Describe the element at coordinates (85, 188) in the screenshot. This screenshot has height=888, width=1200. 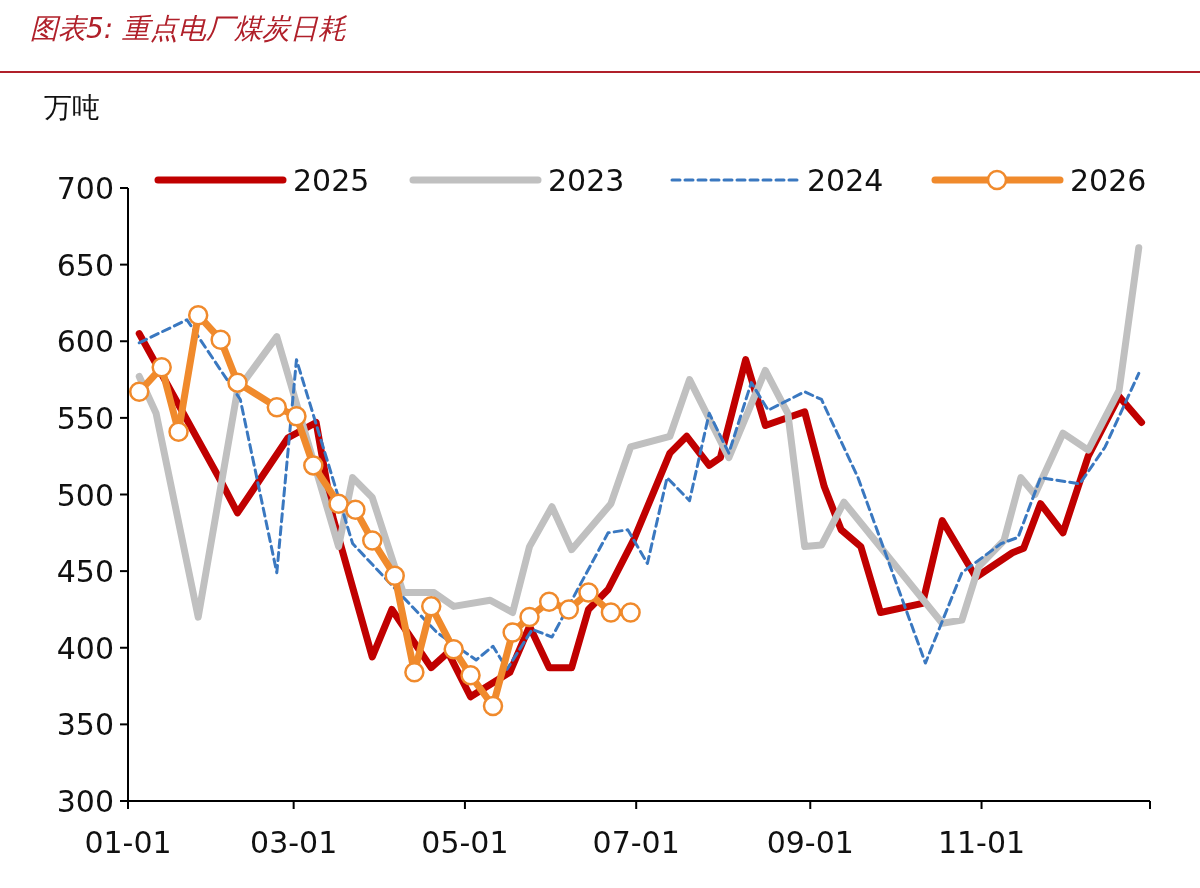
I see `y-tick-label: 700` at that location.